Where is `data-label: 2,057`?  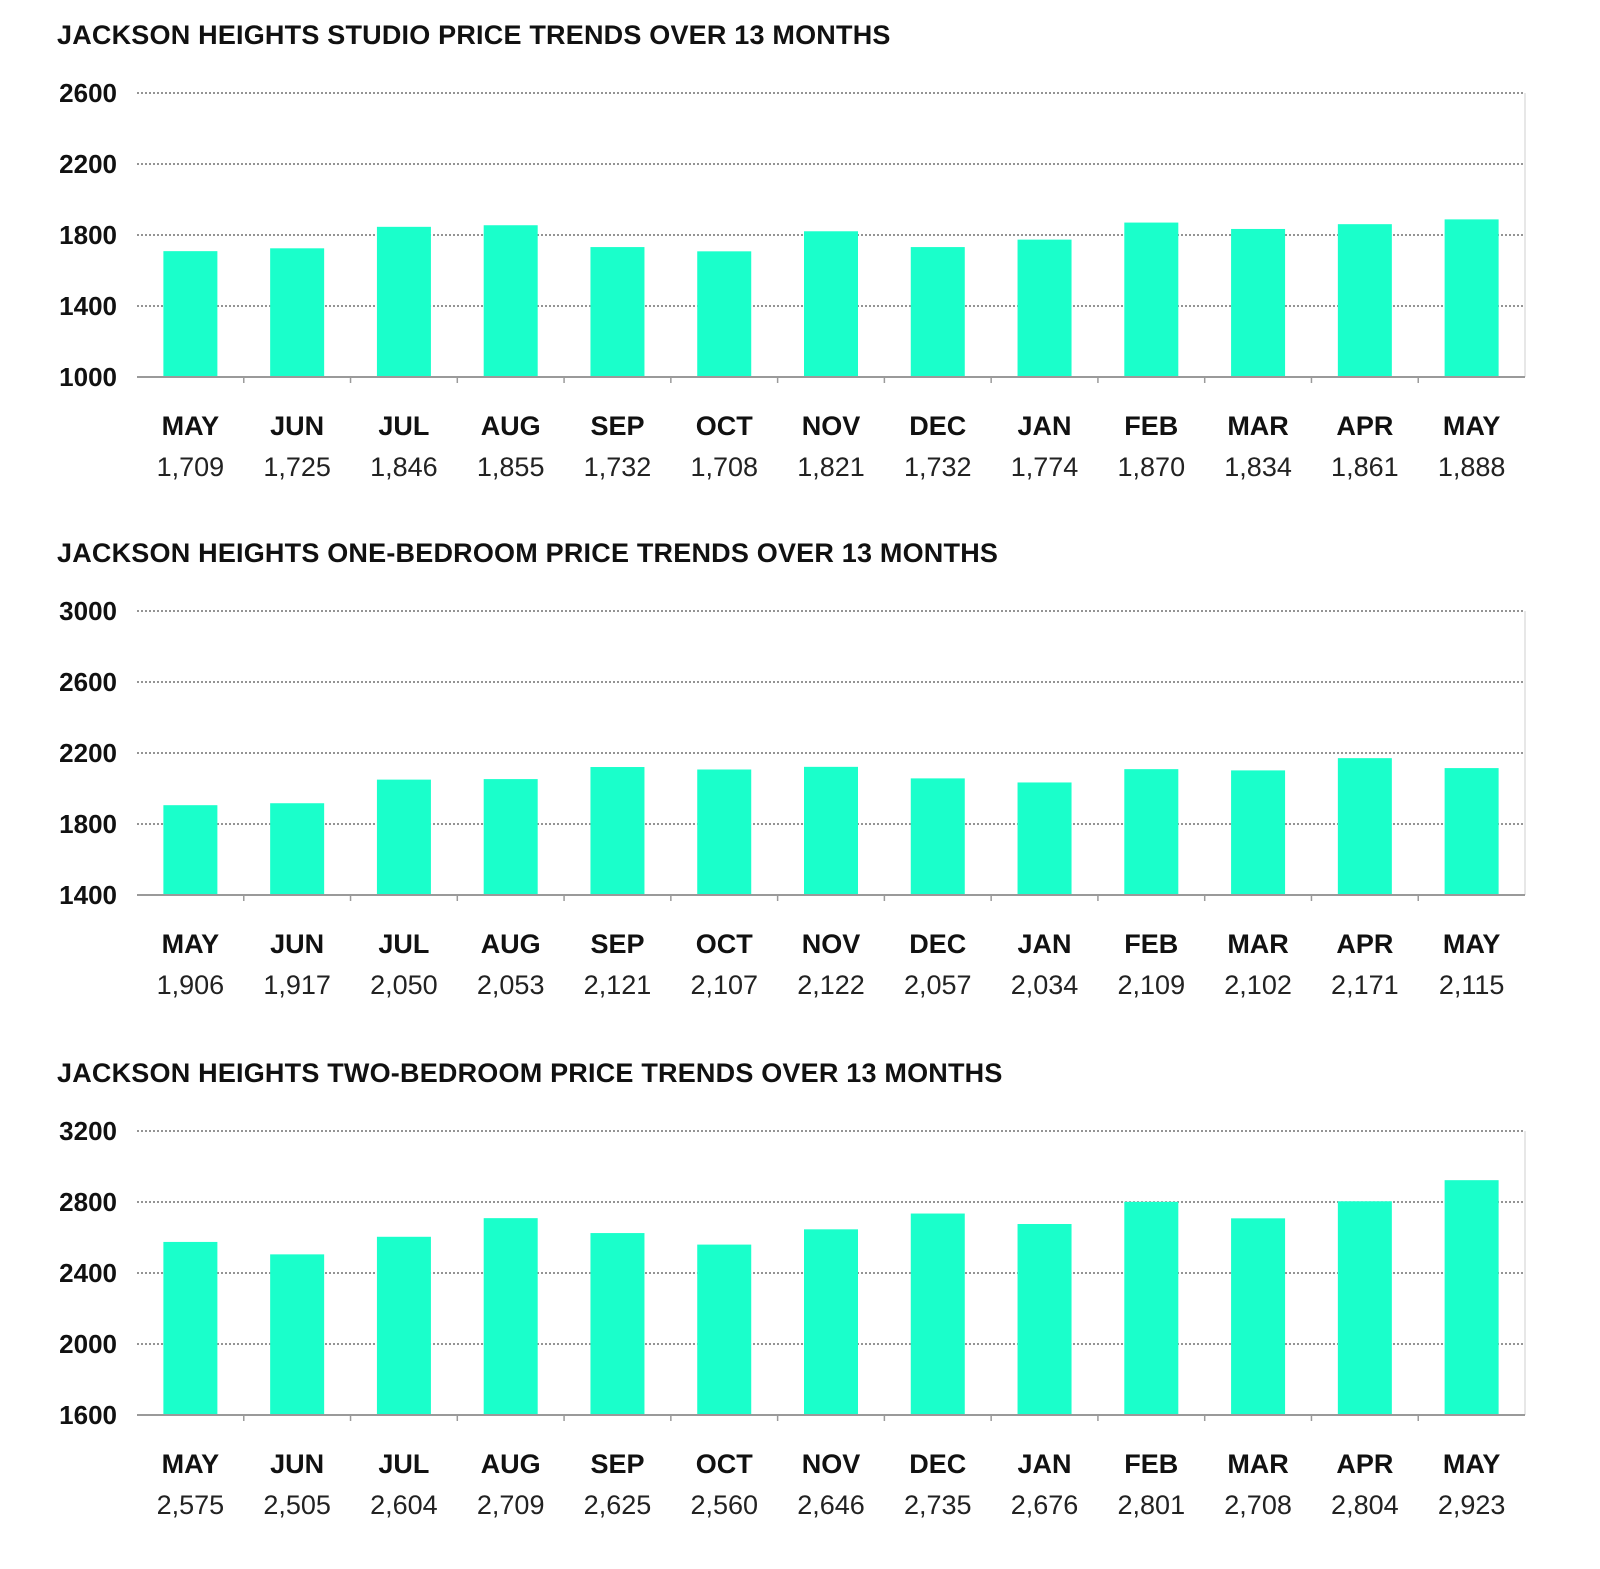 data-label: 2,057 is located at coordinates (938, 985).